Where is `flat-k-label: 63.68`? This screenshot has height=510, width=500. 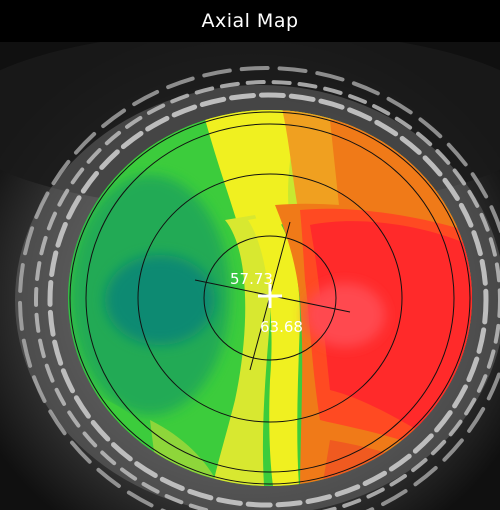 flat-k-label: 63.68 is located at coordinates (281, 327).